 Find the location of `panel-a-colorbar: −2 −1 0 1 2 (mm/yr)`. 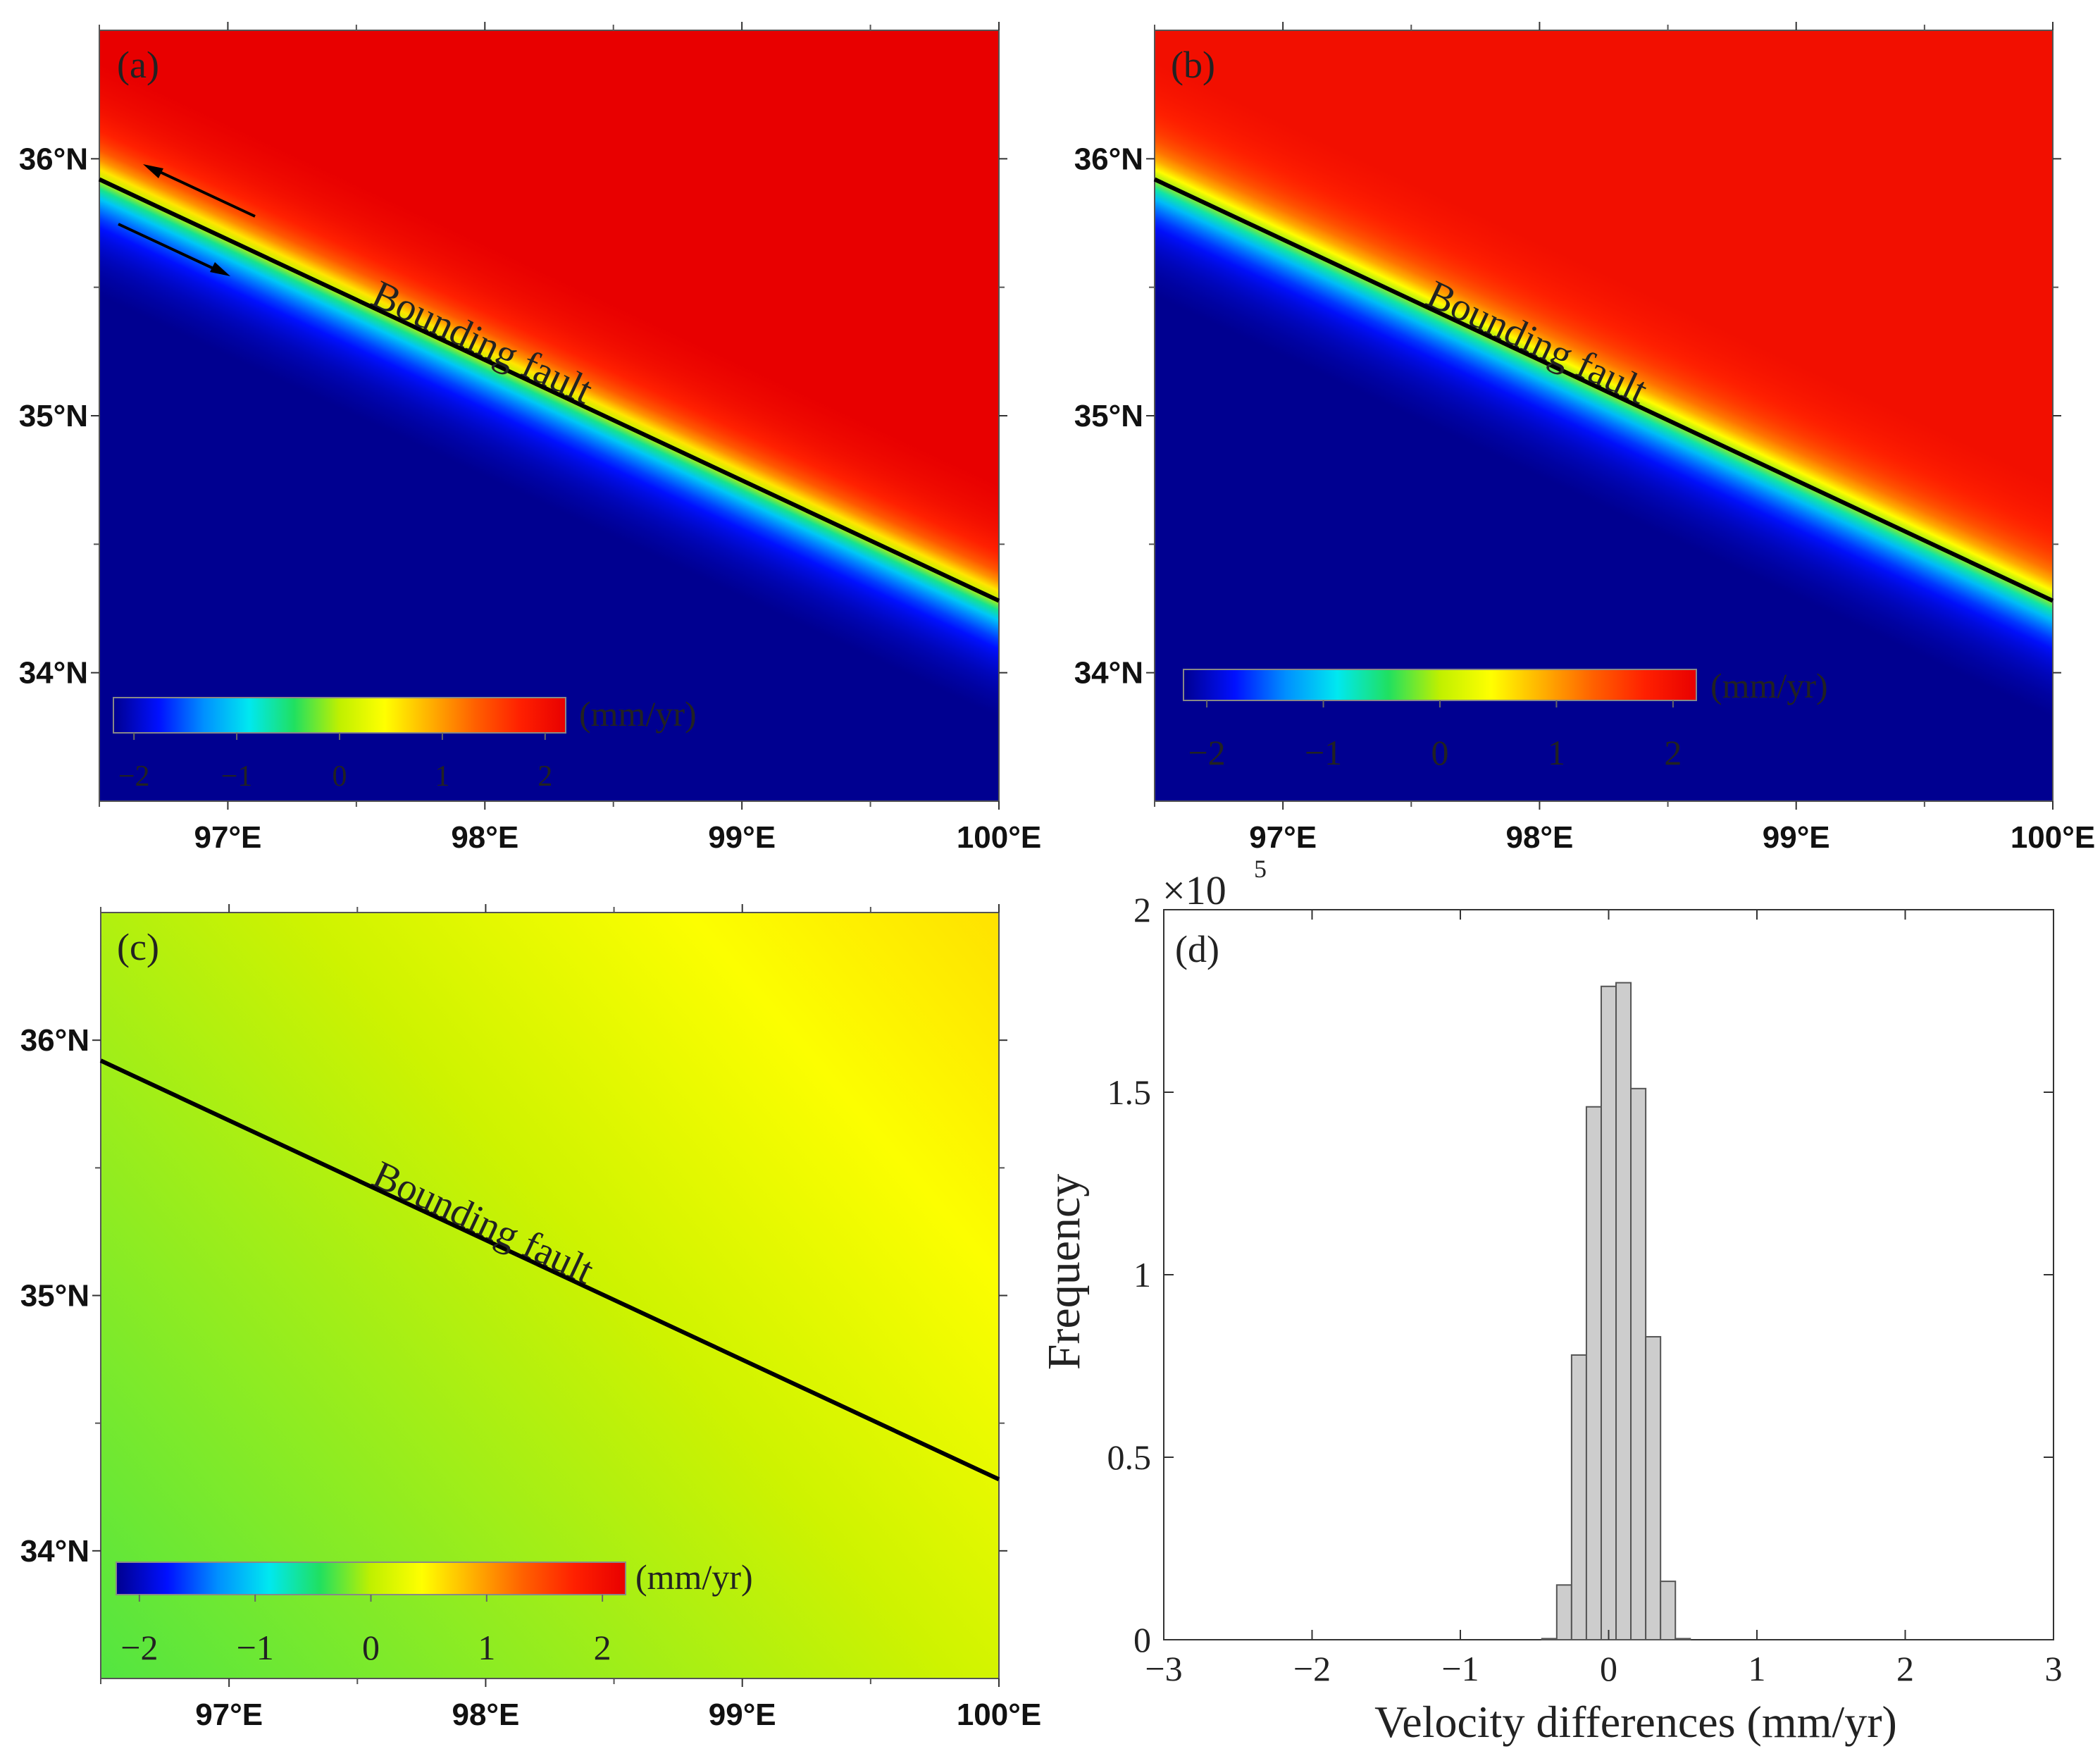

panel-a-colorbar: −2 −1 0 1 2 (mm/yr) is located at coordinates (405, 743).